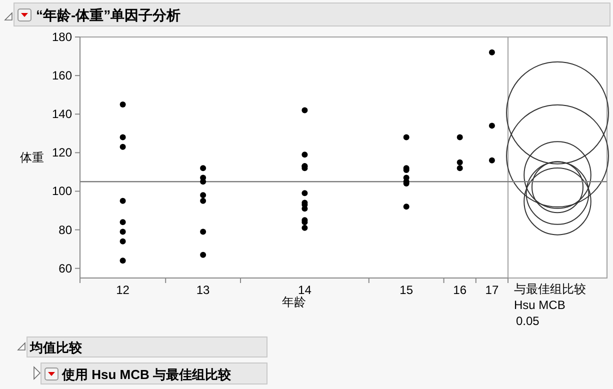  Describe the element at coordinates (540, 305) in the screenshot. I see `text: Hsu MCB` at that location.